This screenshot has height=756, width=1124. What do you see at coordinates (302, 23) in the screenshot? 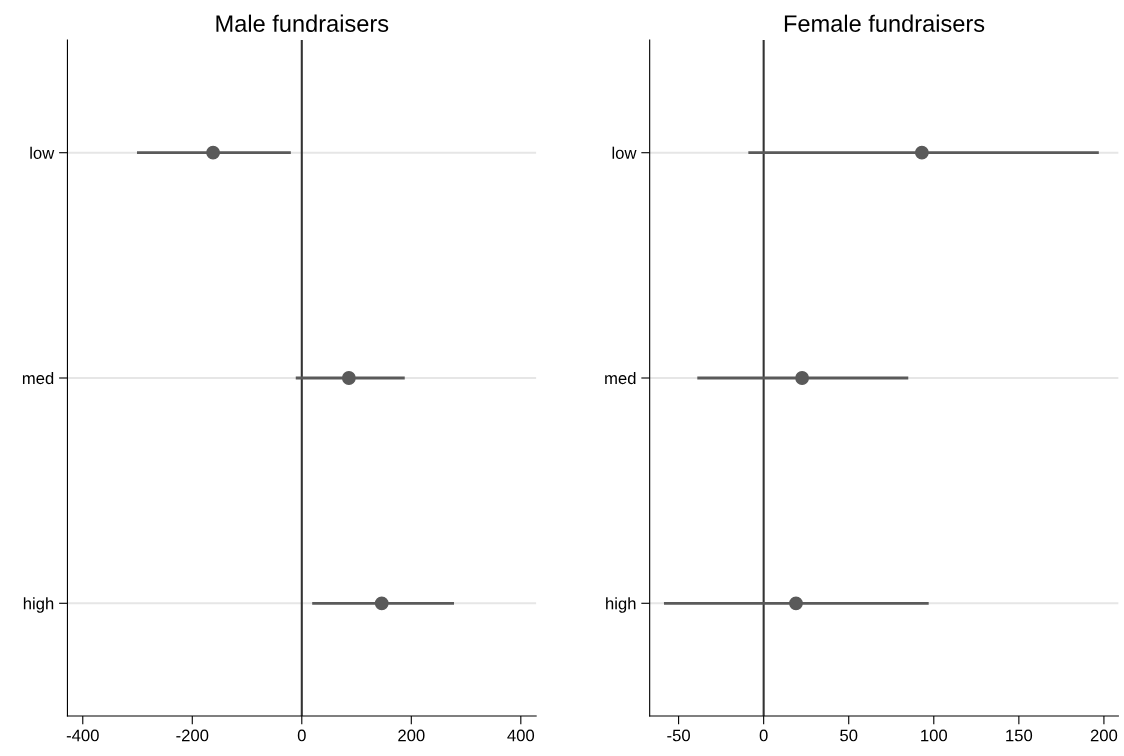
I see `chart-title: Male fundraisers` at bounding box center [302, 23].